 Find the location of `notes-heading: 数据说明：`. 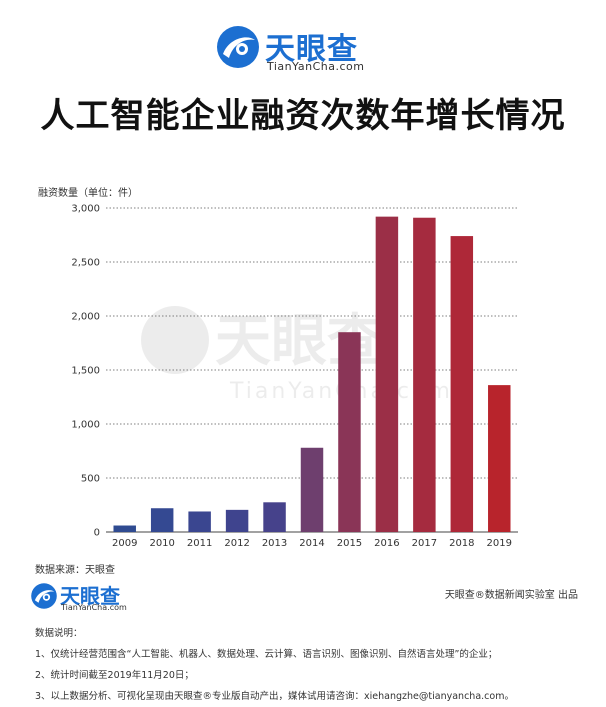

notes-heading: 数据说明： is located at coordinates (59, 633).